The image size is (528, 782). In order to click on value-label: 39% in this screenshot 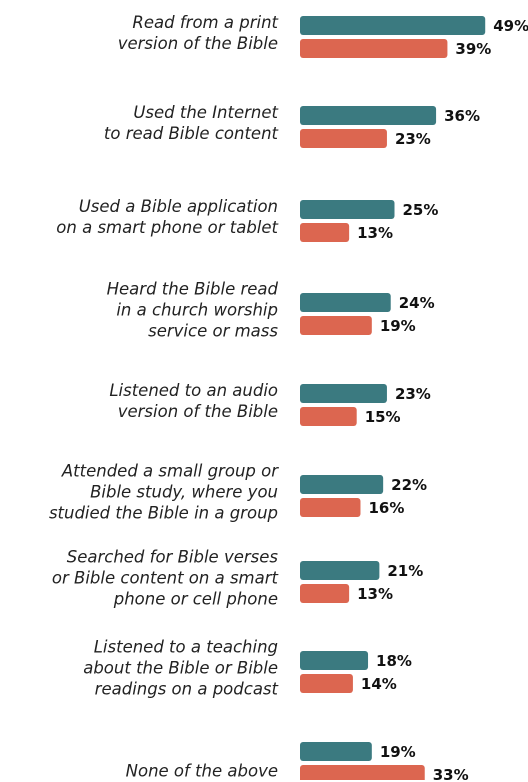, I will do `click(473, 49)`.